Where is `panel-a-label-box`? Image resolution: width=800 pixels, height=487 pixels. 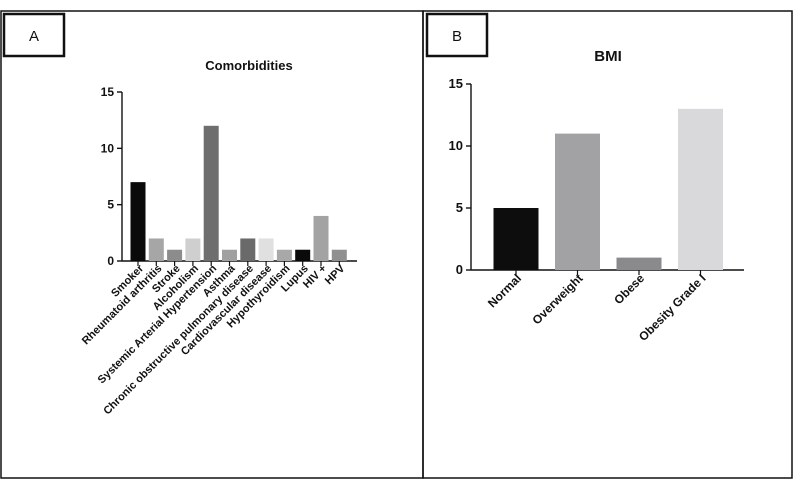
panel-a-label-box is located at coordinates (34, 35).